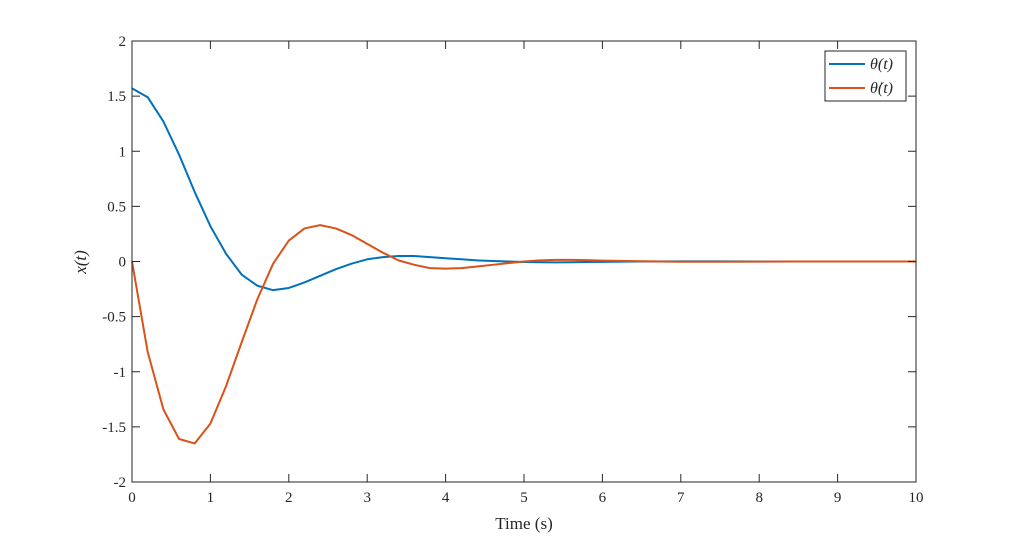 This screenshot has width=1013, height=543. I want to click on x-tick-label: 5, so click(524, 498).